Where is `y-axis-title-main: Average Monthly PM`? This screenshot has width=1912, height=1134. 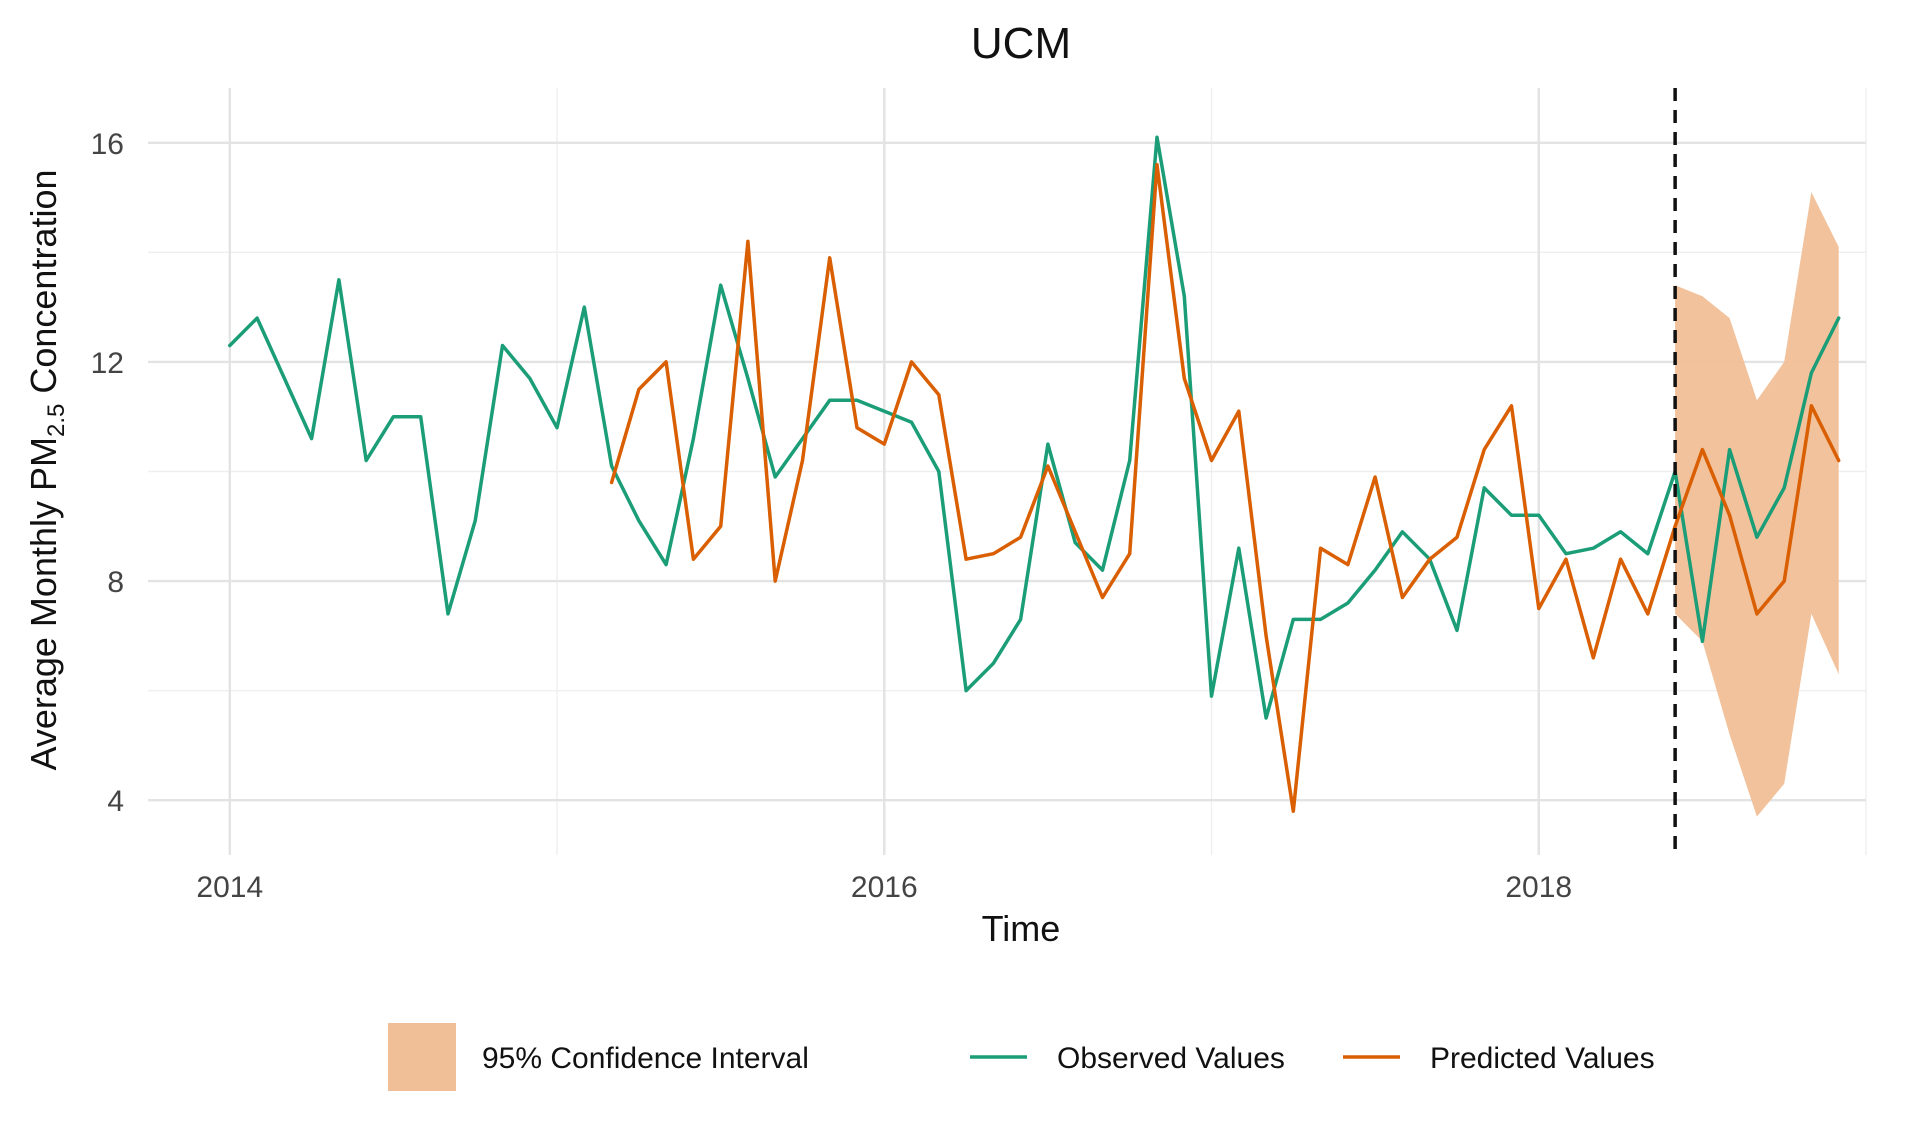
y-axis-title-main: Average Monthly PM is located at coordinates (43, 604).